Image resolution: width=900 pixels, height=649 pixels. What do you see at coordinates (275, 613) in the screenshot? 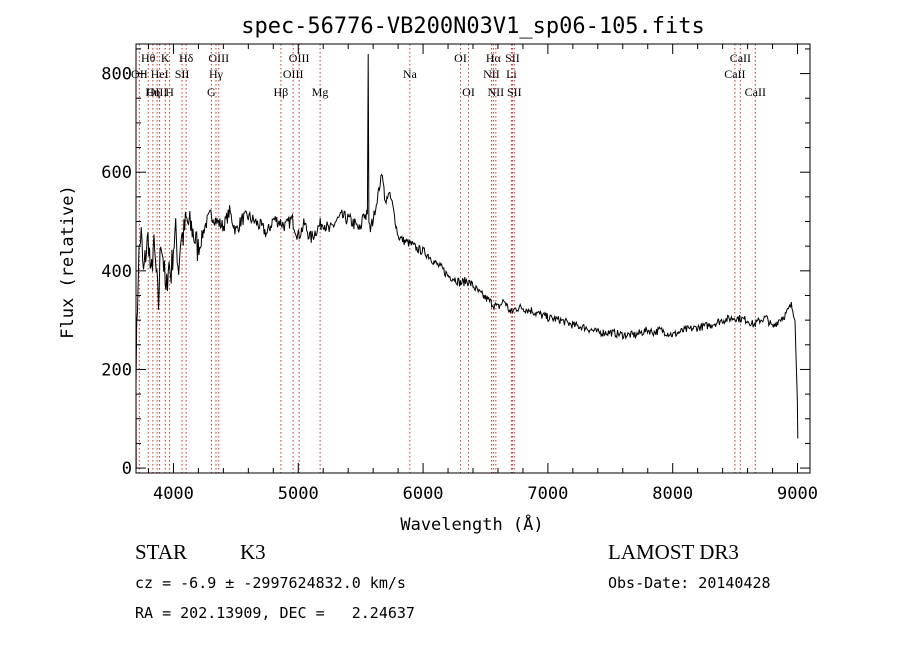
I see `coords-line: RA = 202.13909, DEC = 2.24637` at bounding box center [275, 613].